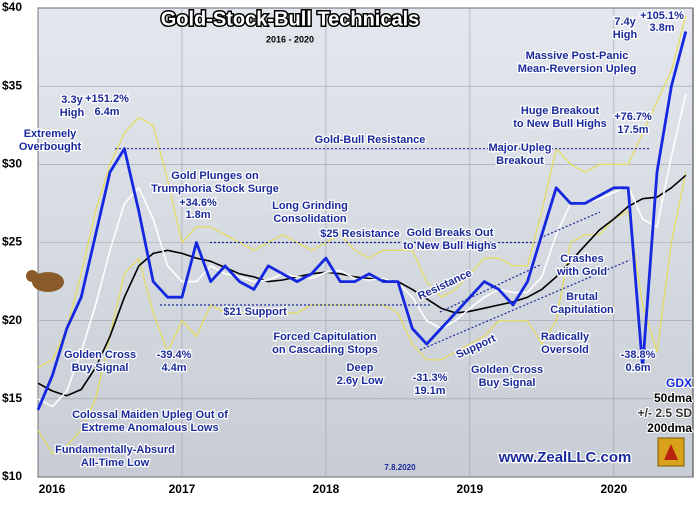  What do you see at coordinates (633, 117) in the screenshot?
I see `annotation: +76.7%` at bounding box center [633, 117].